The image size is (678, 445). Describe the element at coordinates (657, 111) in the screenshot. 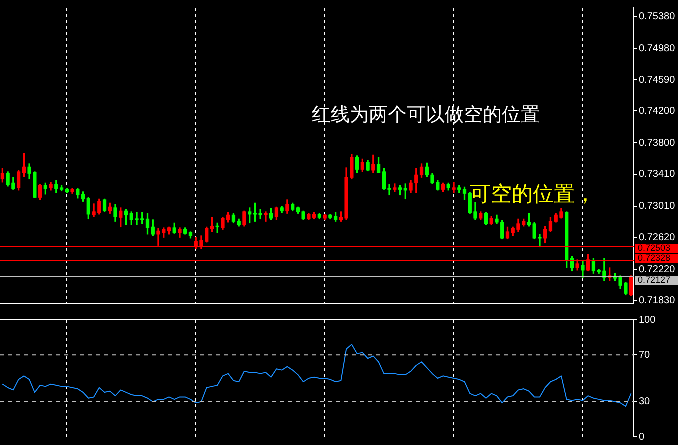

I see `y-tick-label: 0.74200` at that location.